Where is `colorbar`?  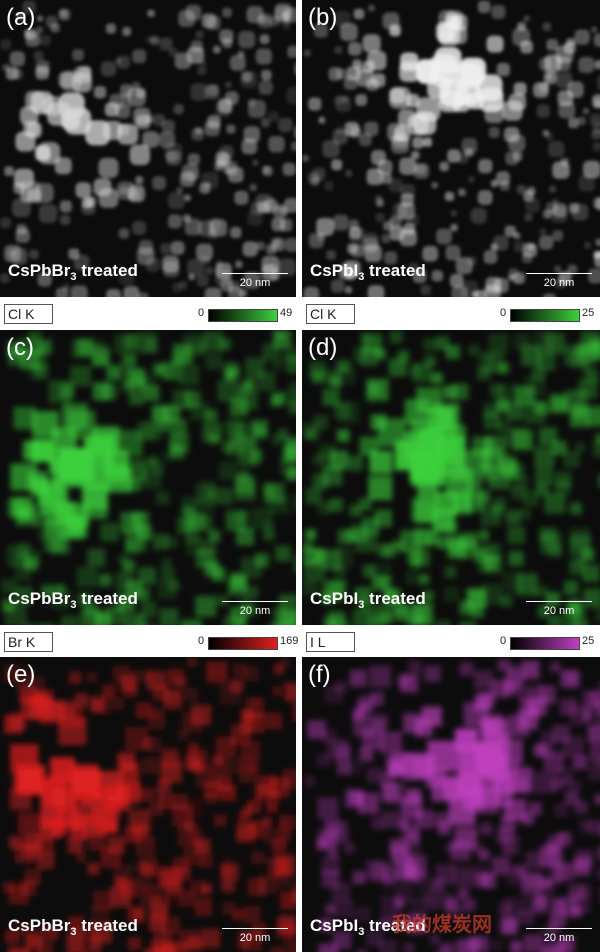
colorbar is located at coordinates (545, 643).